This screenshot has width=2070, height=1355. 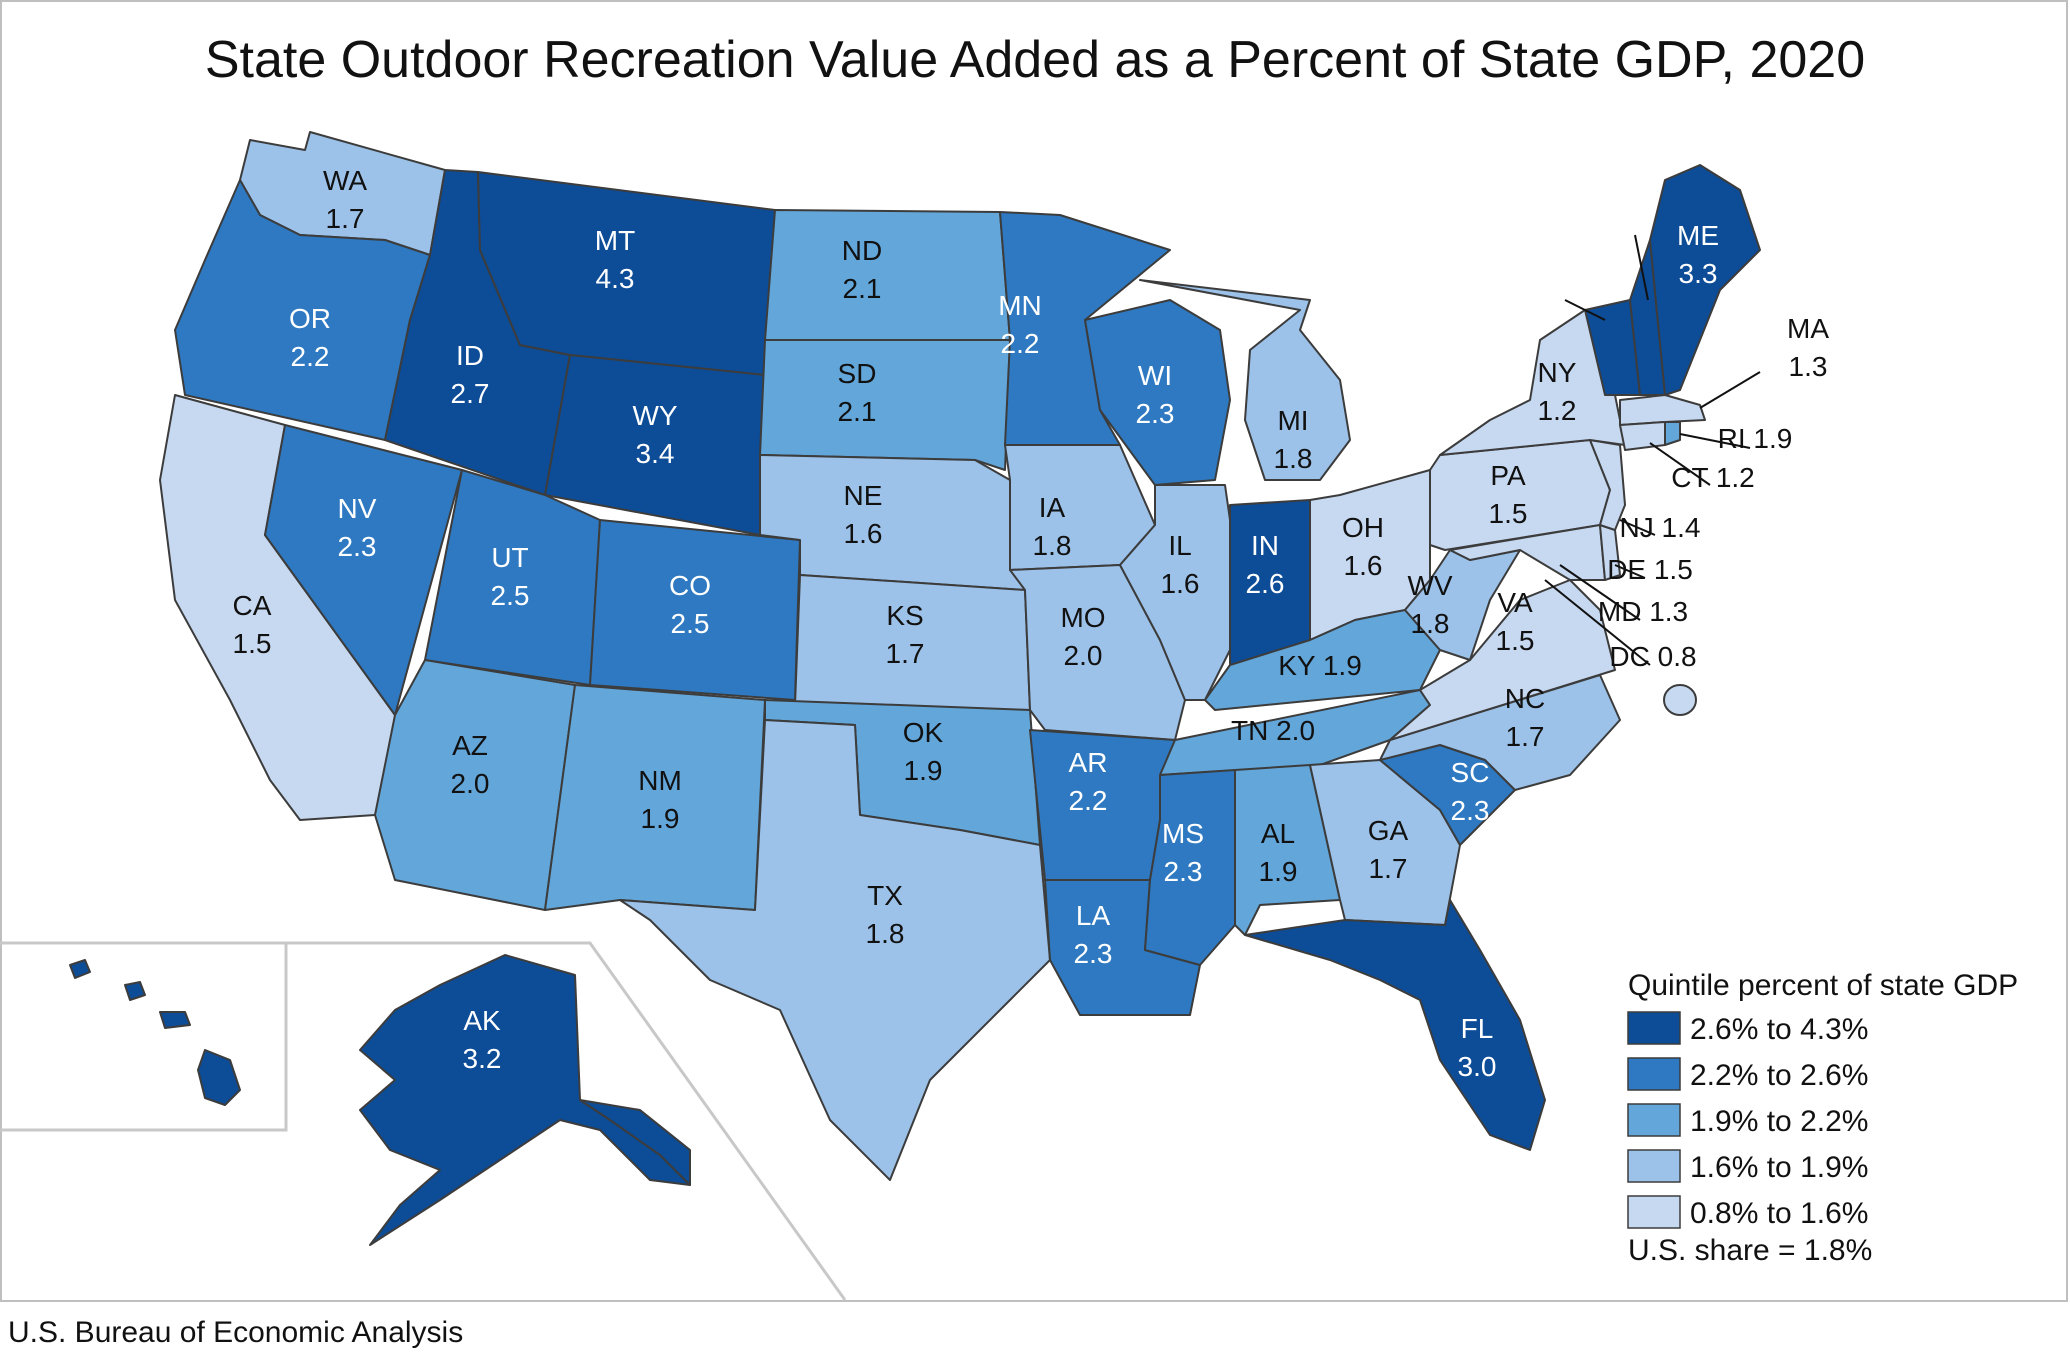 I want to click on state-label-nc: NC 1.7, so click(x=1525, y=717).